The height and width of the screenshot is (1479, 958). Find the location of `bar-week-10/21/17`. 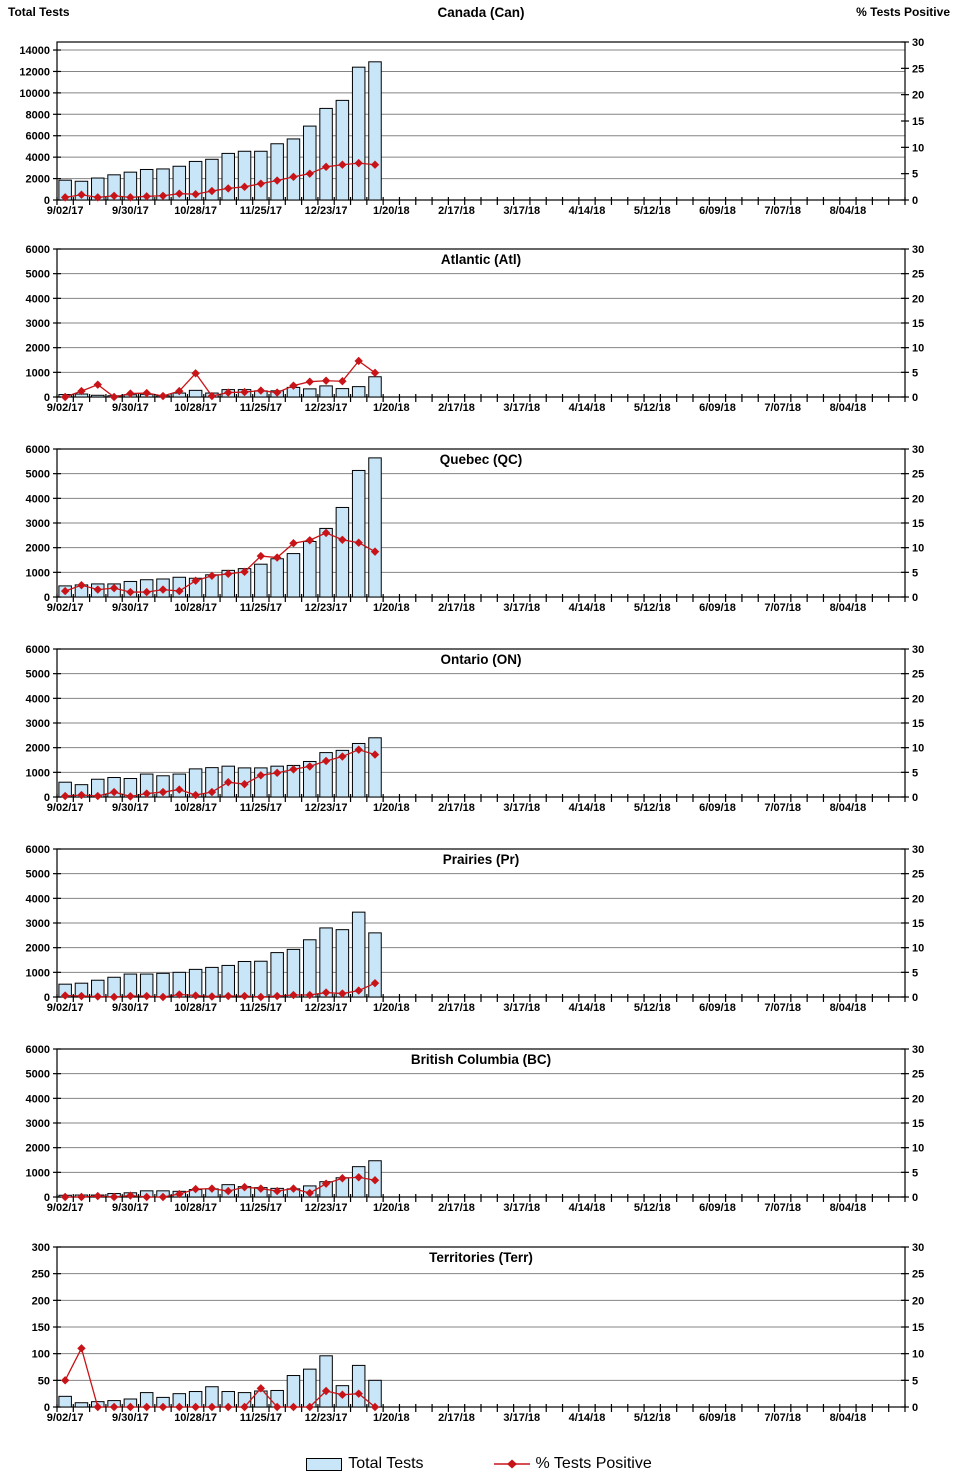

bar-week-10/21/17 is located at coordinates (179, 183).